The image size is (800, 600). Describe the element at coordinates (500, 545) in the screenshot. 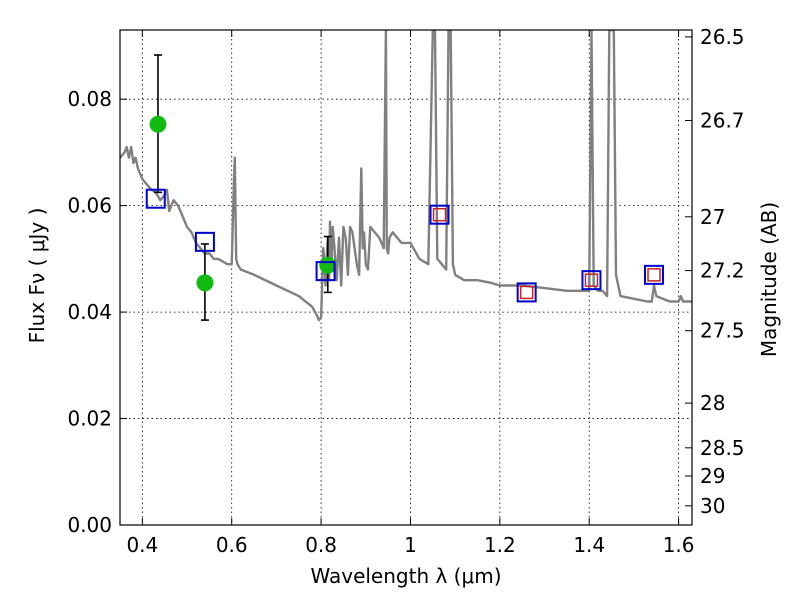

I see `x-tick-label: 1.2` at that location.